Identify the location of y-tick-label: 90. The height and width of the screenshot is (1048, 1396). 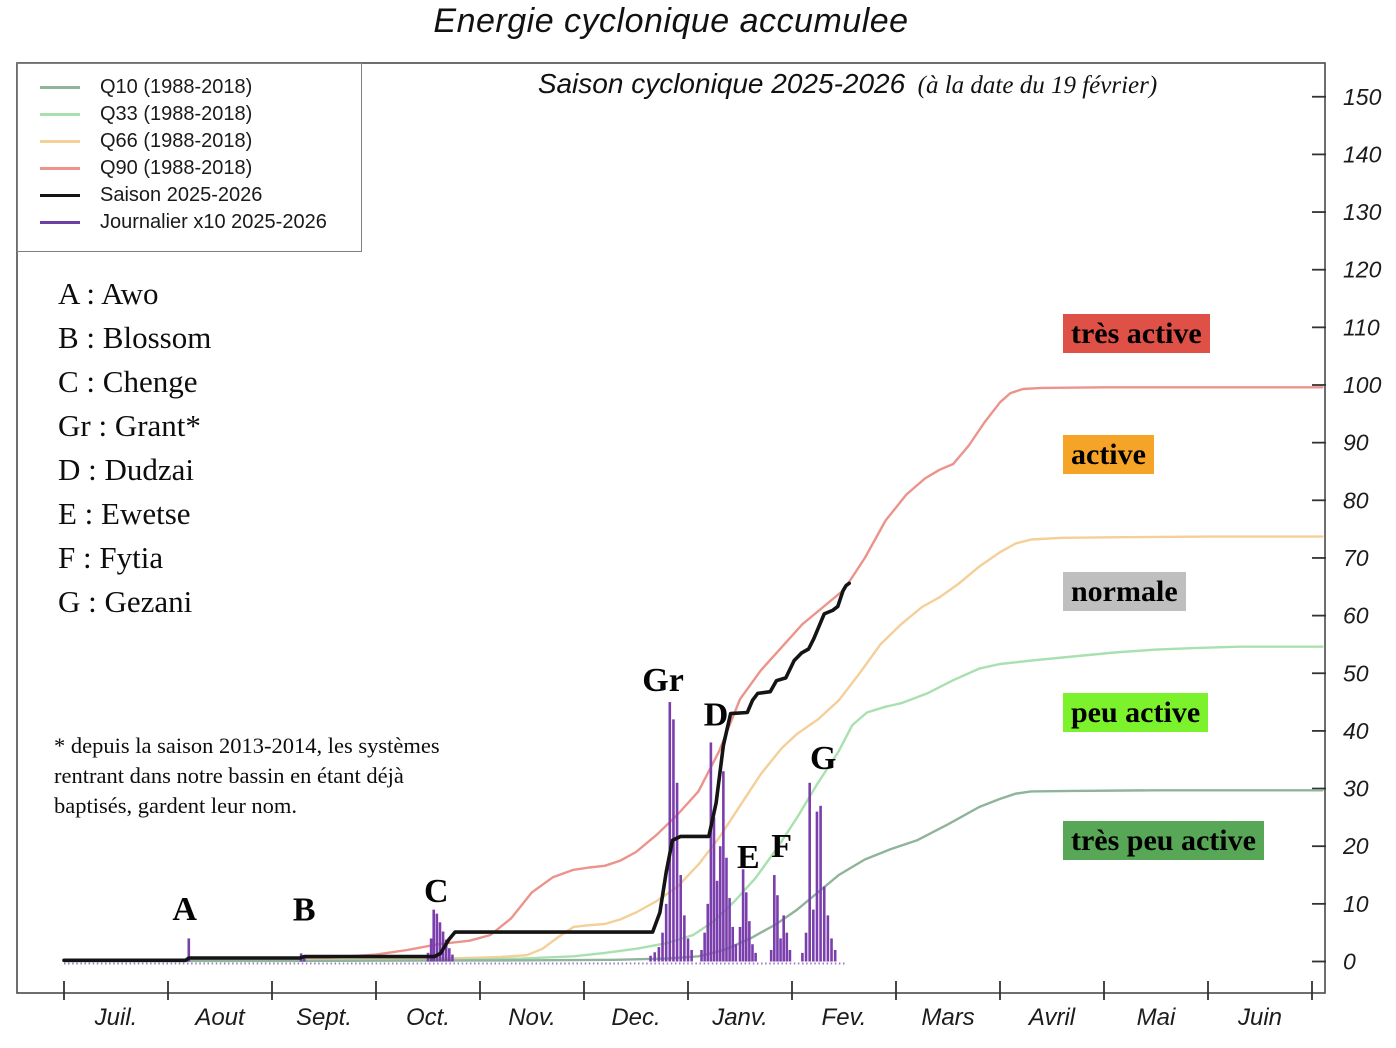
(1356, 443).